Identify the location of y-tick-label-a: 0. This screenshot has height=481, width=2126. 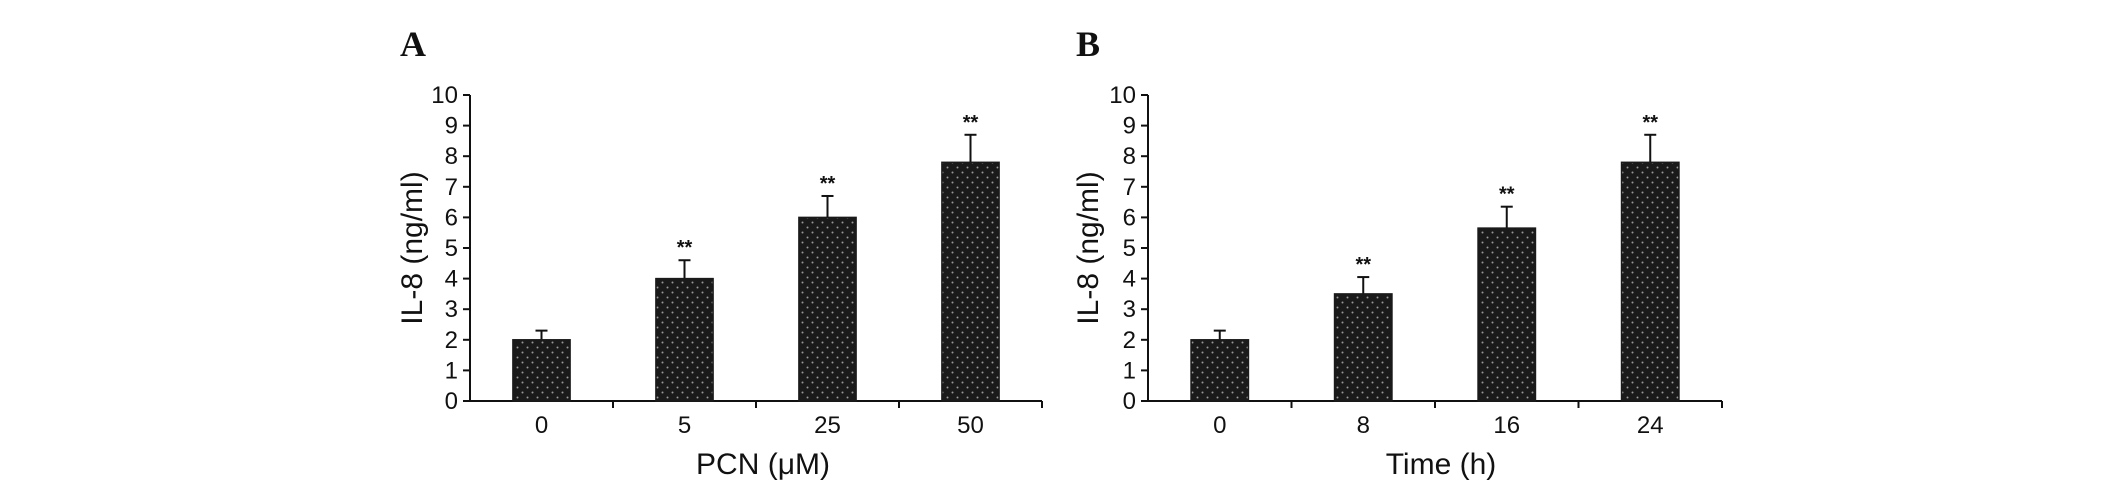
(451, 401).